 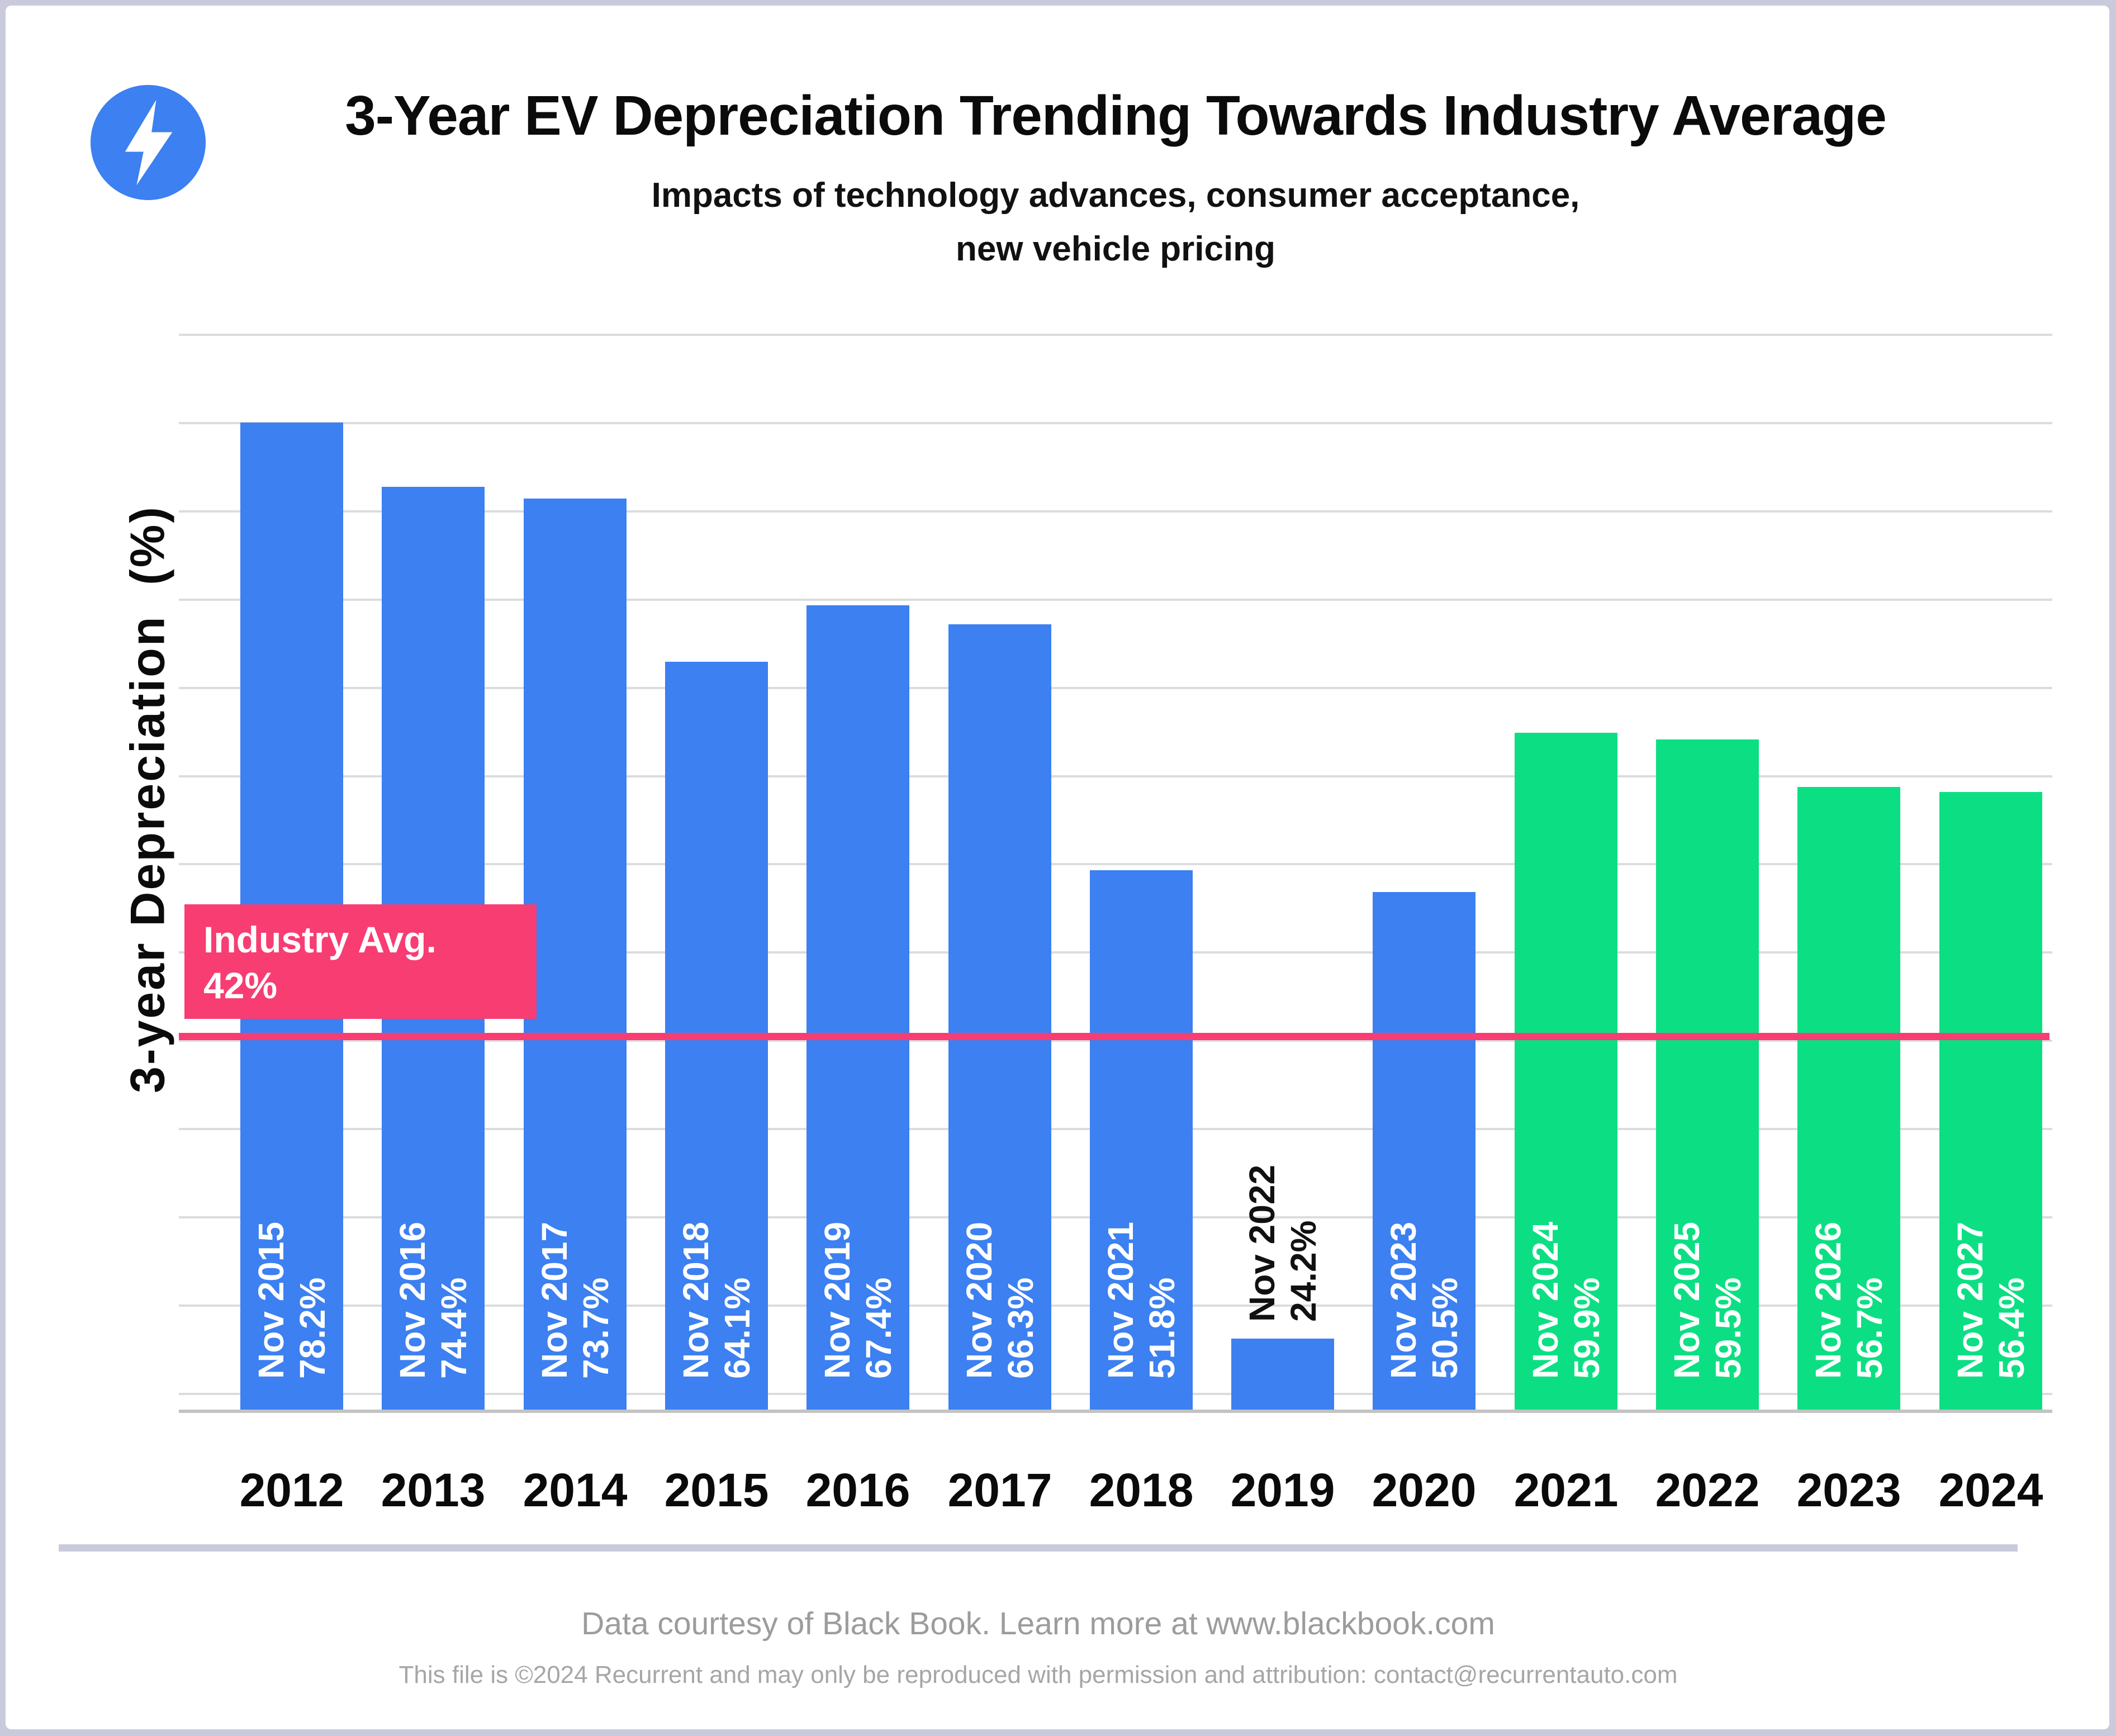 I want to click on x-axis-label-2019: 2019, so click(x=1283, y=1490).